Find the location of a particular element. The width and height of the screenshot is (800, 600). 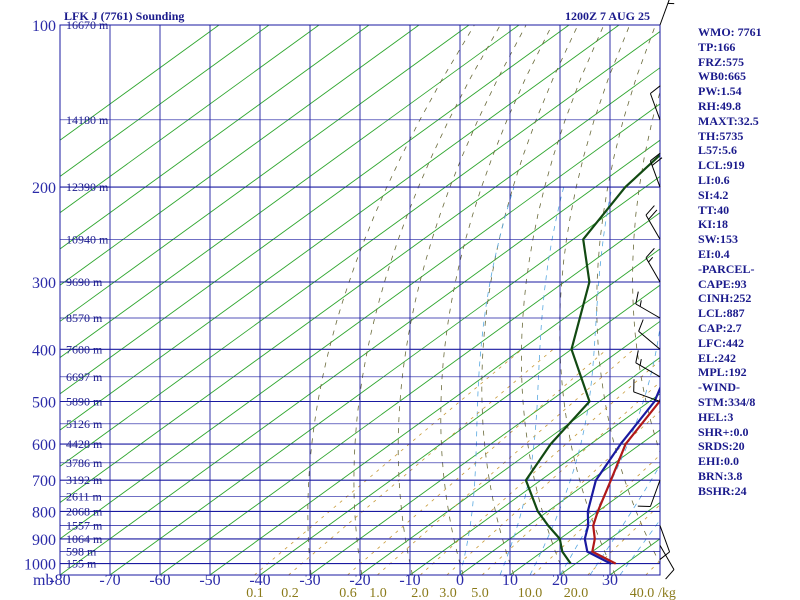

temperature-trace is located at coordinates (625, 481).